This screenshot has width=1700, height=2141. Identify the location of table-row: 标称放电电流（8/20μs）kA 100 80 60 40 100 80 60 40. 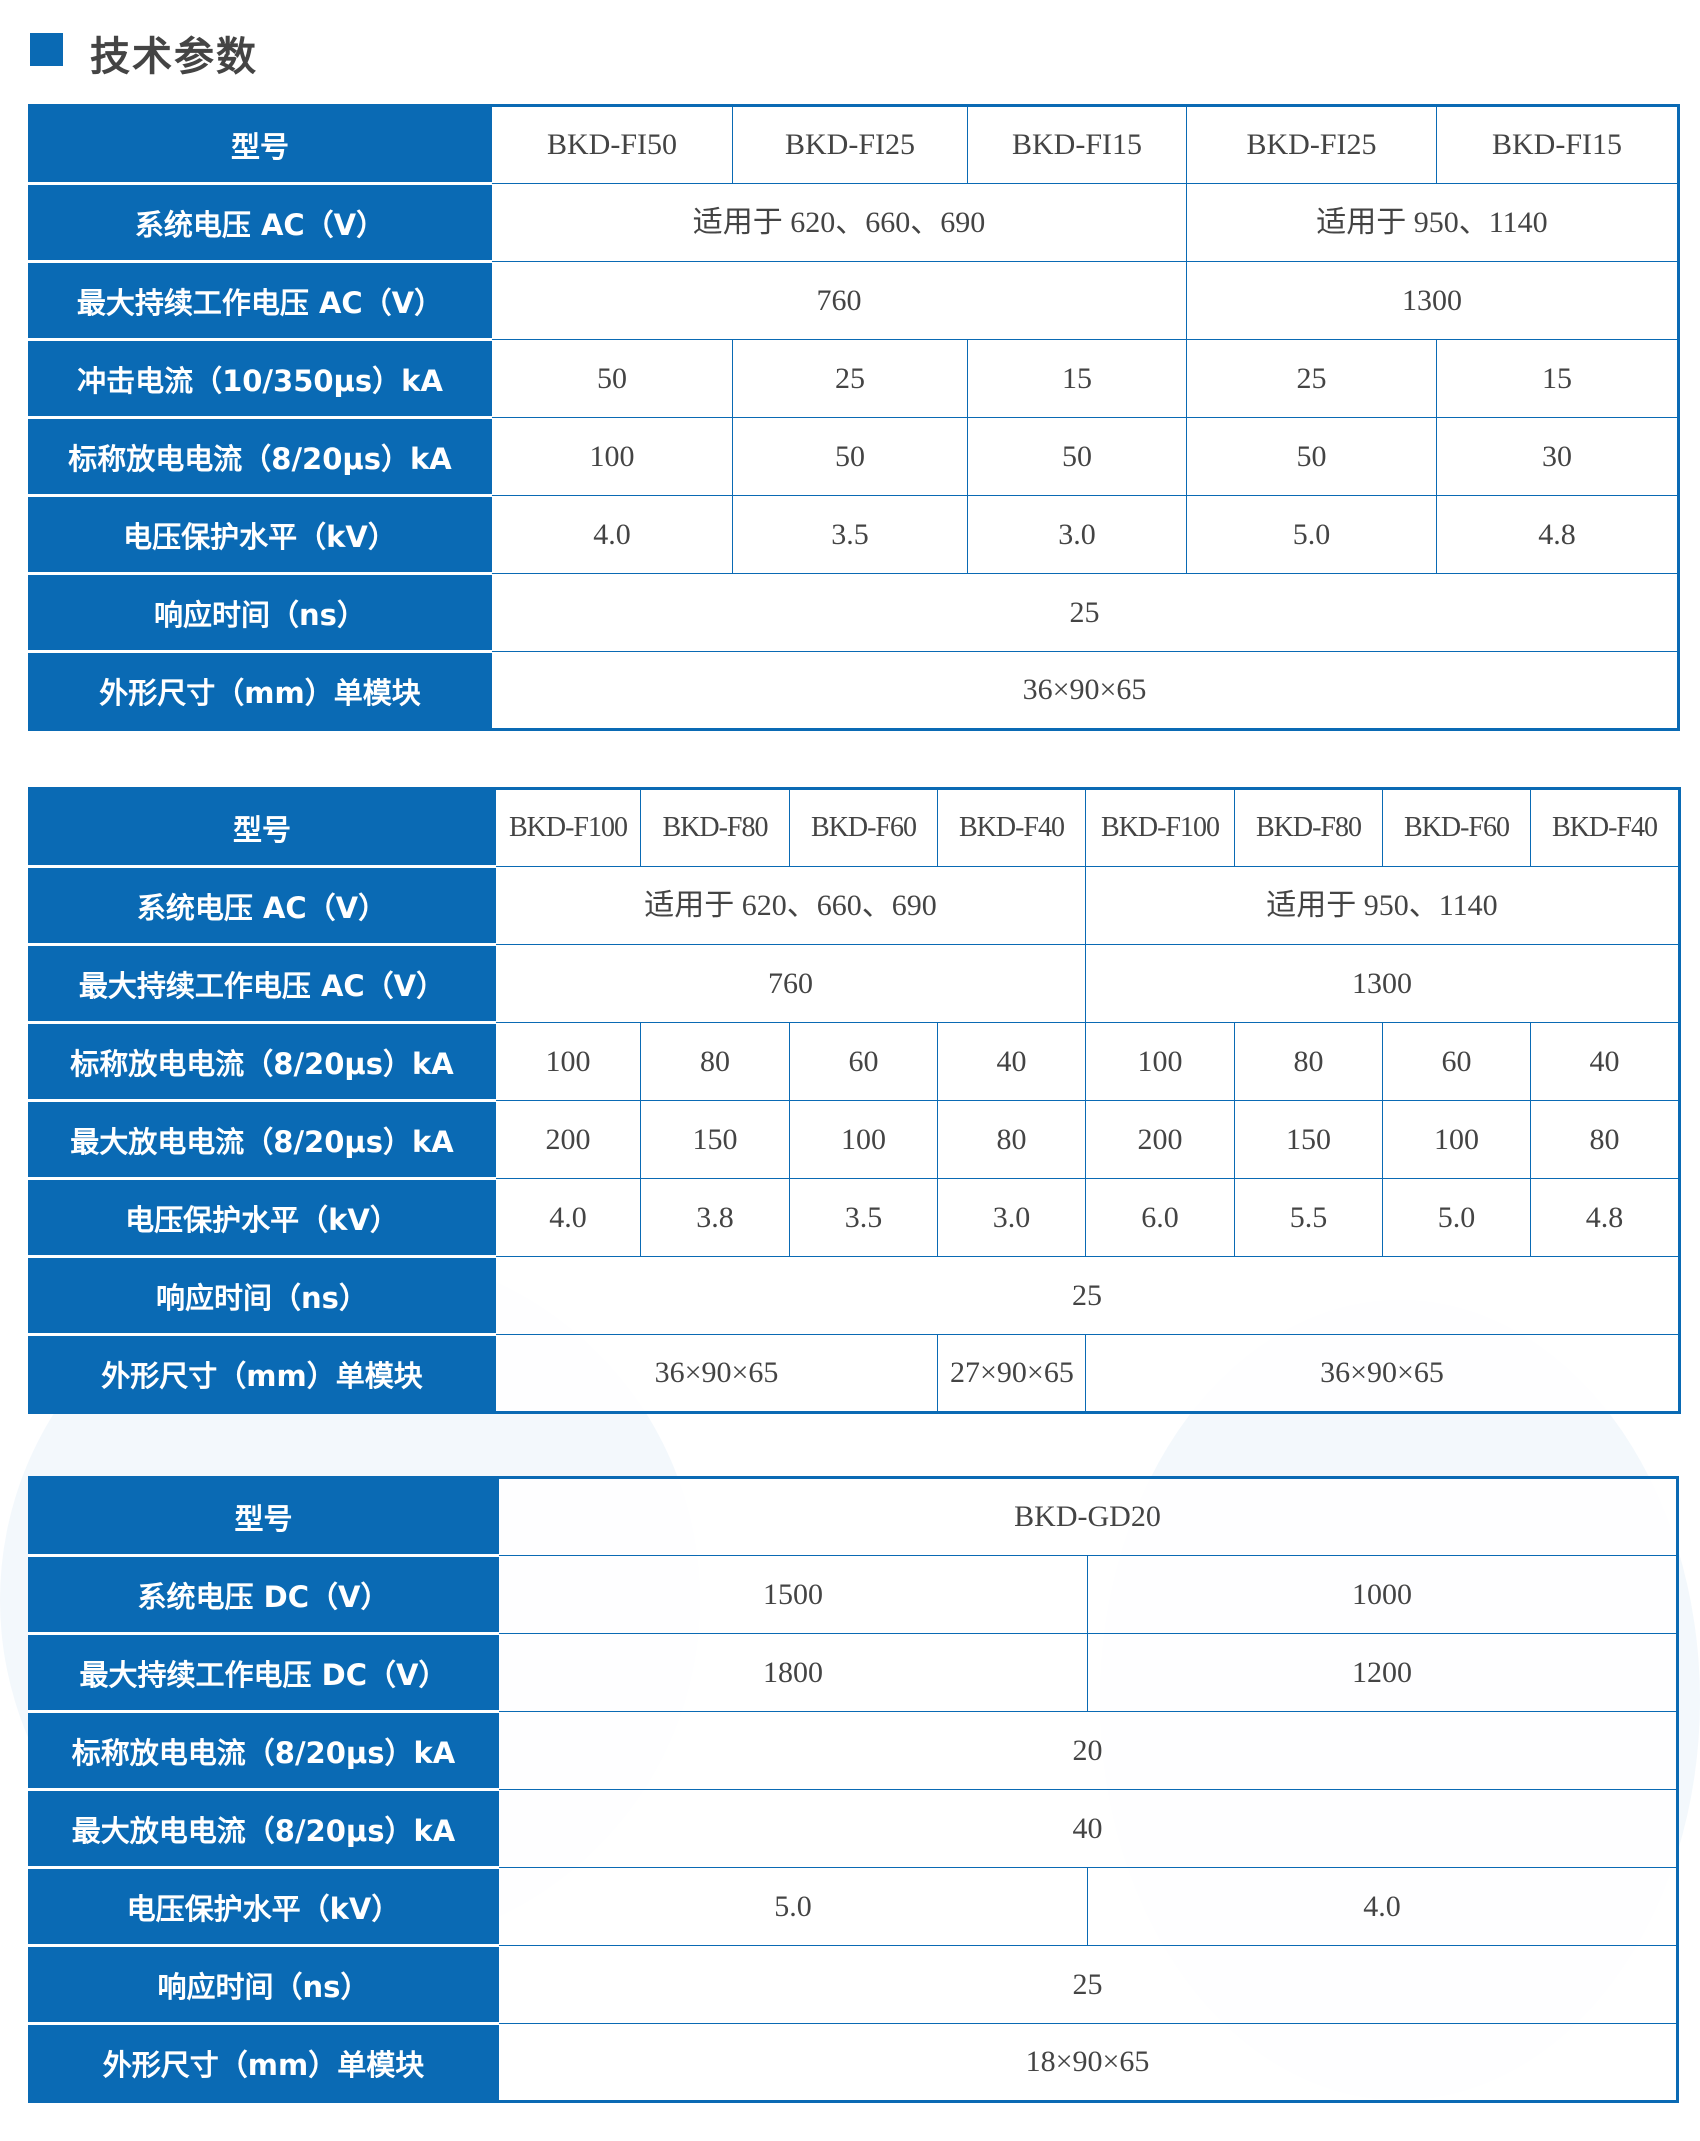
(854, 1062).